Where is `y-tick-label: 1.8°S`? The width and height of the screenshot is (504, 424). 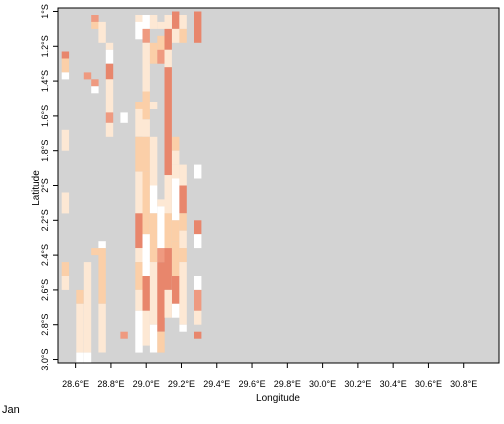 y-tick-label: 1.8°S is located at coordinates (45, 151).